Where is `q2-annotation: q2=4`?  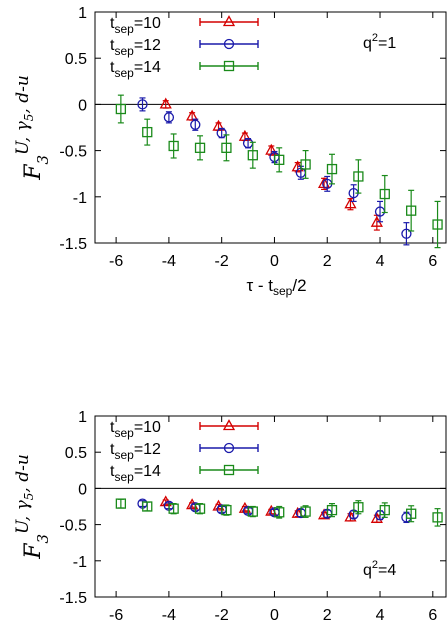 q2-annotation: q2=4 is located at coordinates (379, 569).